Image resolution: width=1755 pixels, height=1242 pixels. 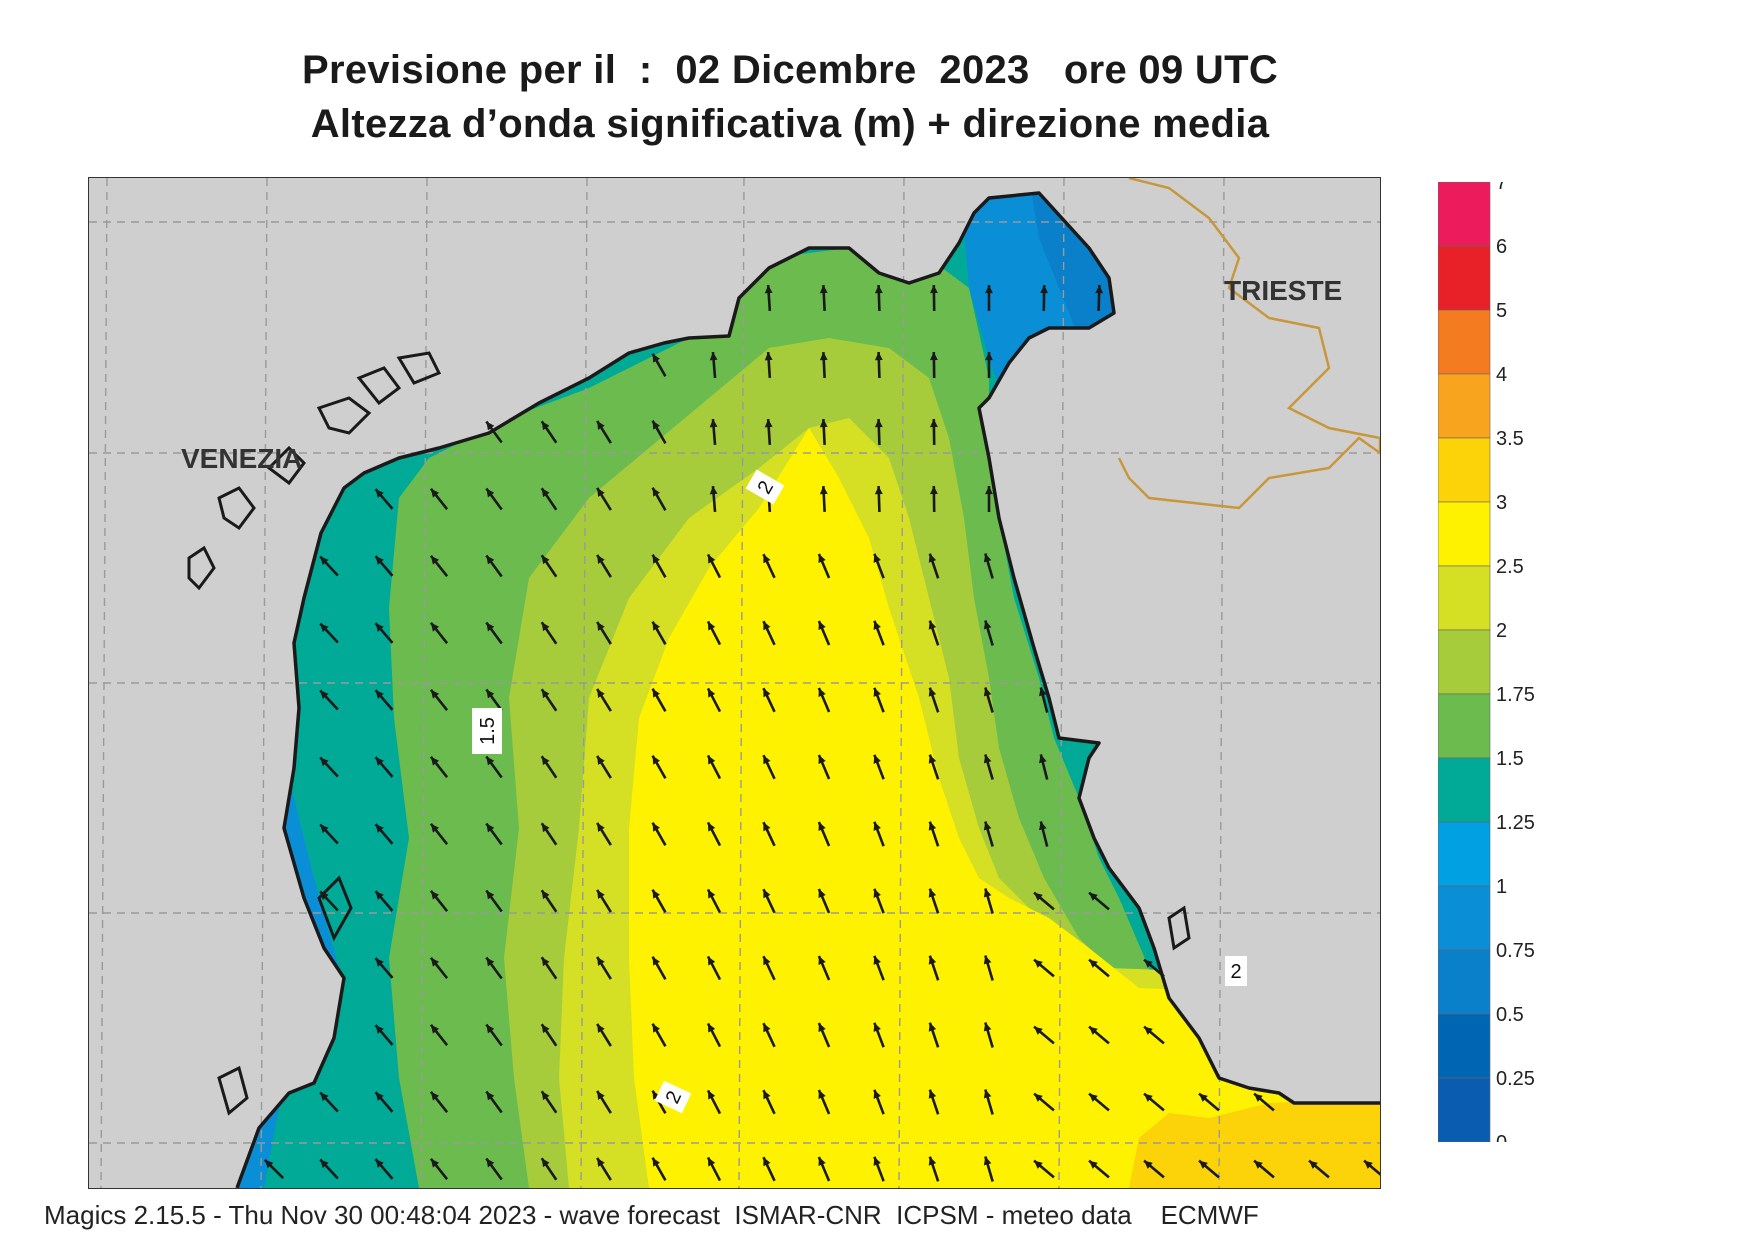 I want to click on legend-label: 2.5, so click(x=1510, y=567).